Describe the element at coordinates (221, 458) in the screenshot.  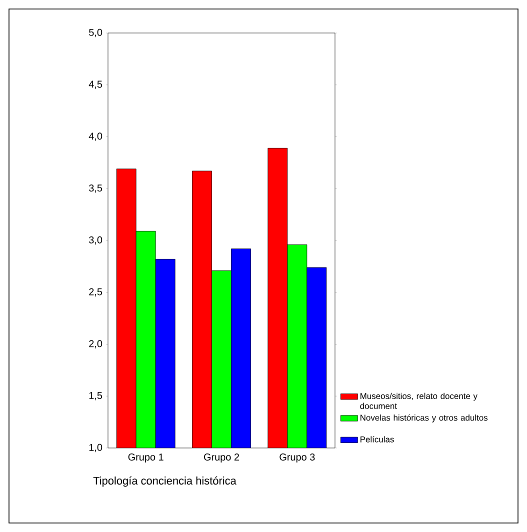
I see `x-tick-label: Grupo 2` at that location.